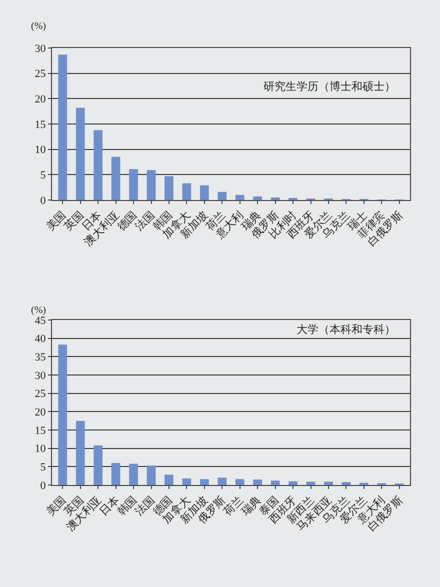 The height and width of the screenshot is (587, 440). What do you see at coordinates (40, 358) in the screenshot?
I see `y-tick-label: 35` at bounding box center [40, 358].